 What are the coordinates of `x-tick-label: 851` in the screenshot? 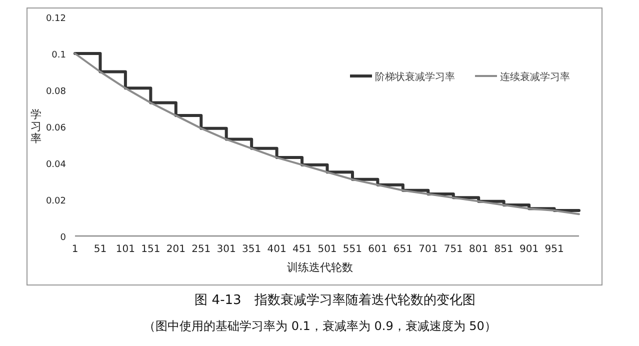 It's located at (504, 249).